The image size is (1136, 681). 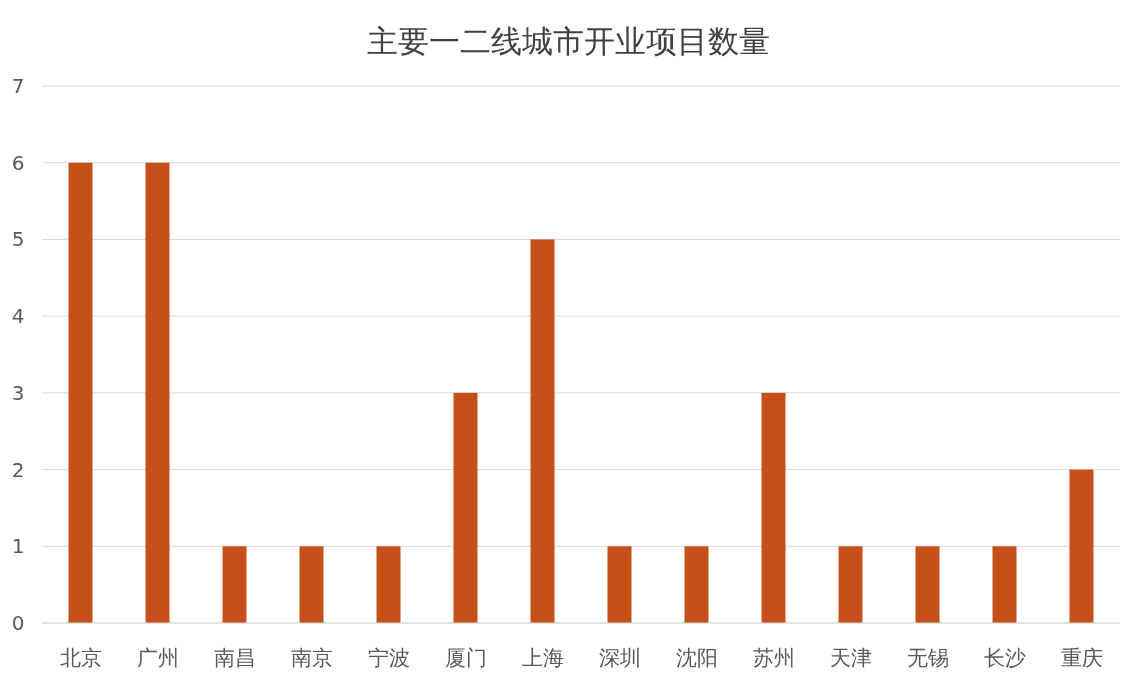 What do you see at coordinates (18, 392) in the screenshot?
I see `y-tick-label: 3` at bounding box center [18, 392].